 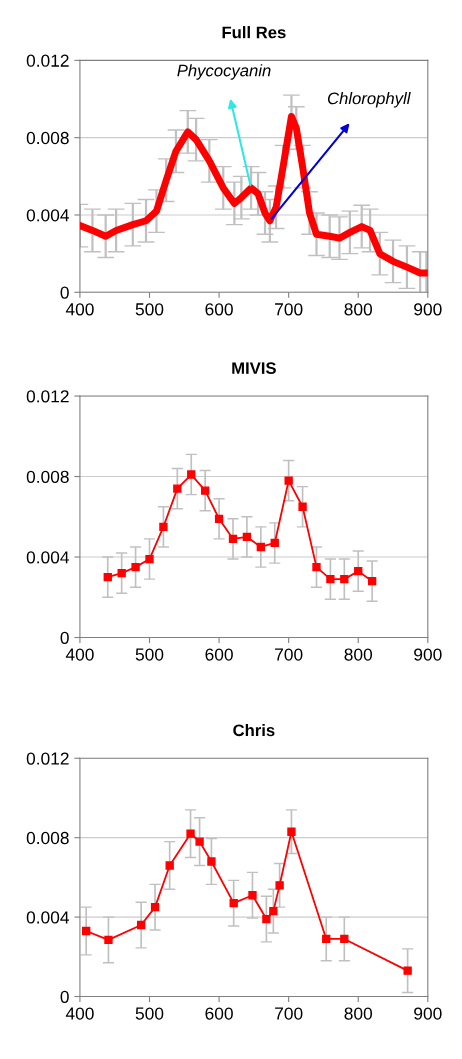 I want to click on annotation: Chlorophyll, so click(x=369, y=100).